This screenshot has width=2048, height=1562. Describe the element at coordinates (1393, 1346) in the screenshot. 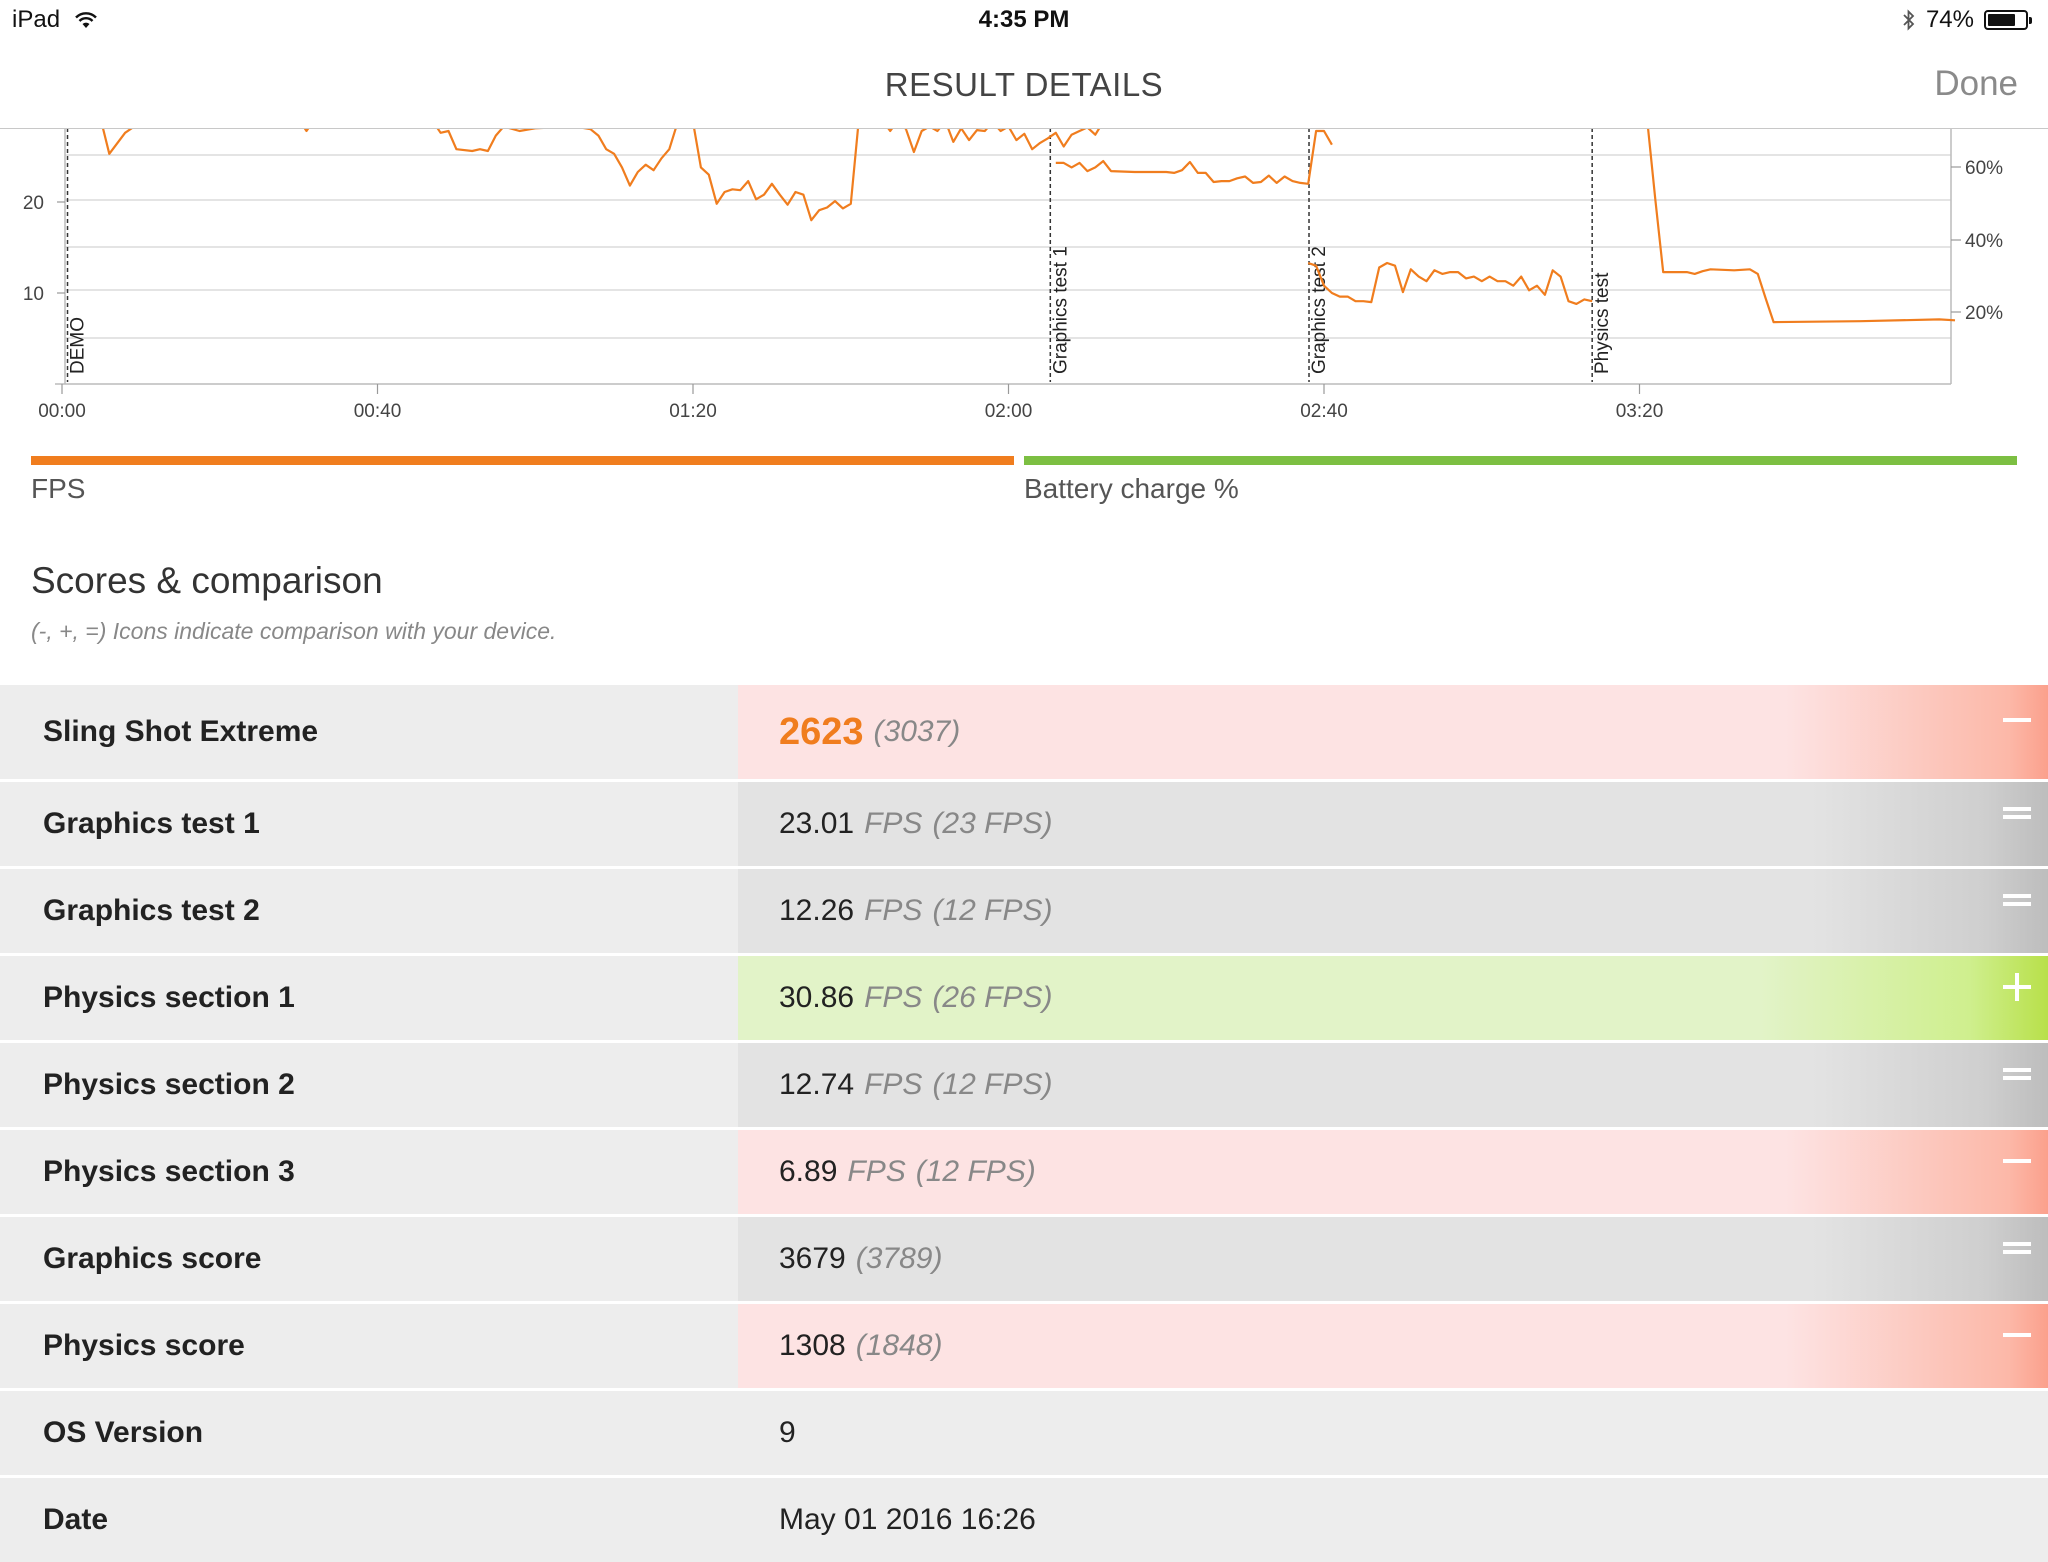

I see `score-row-value-cell: 1308 (1848)` at that location.